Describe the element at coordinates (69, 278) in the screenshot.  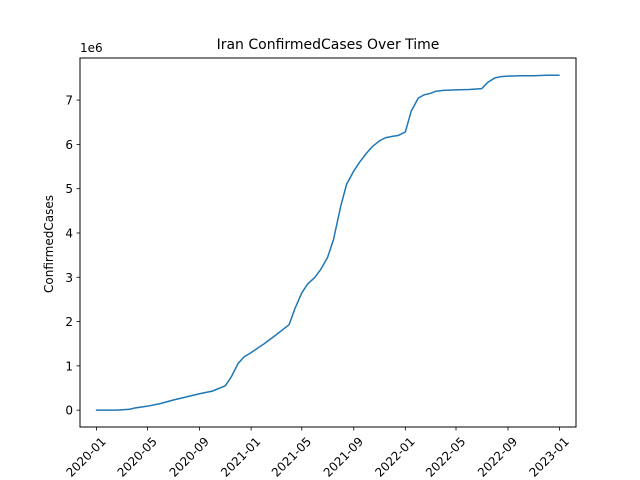
I see `y-tick-label: 3` at that location.